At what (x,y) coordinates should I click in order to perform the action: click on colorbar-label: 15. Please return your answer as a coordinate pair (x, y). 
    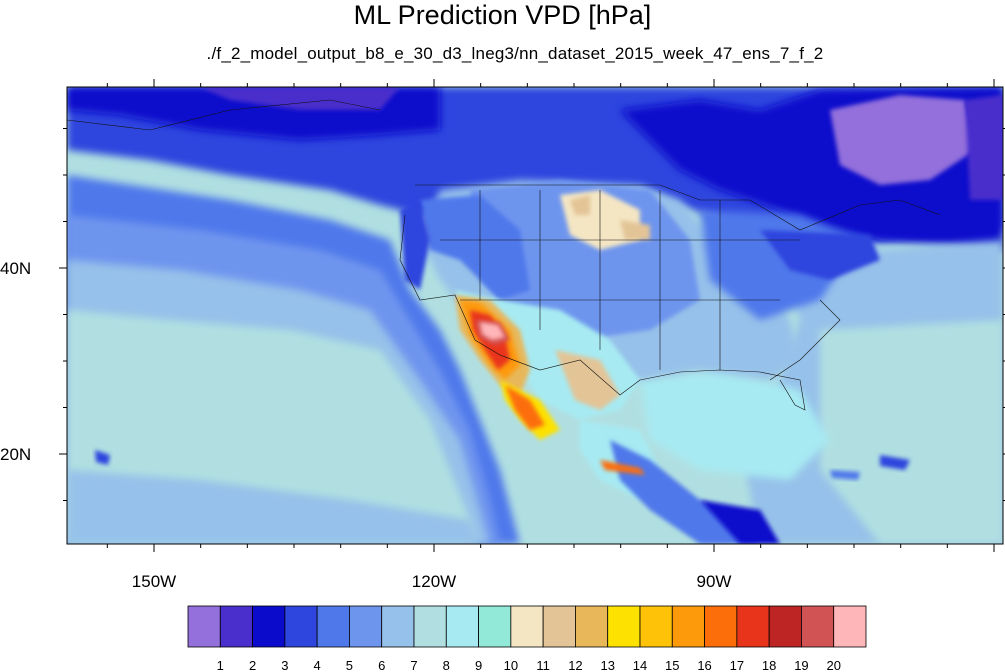
    Looking at the image, I should click on (672, 665).